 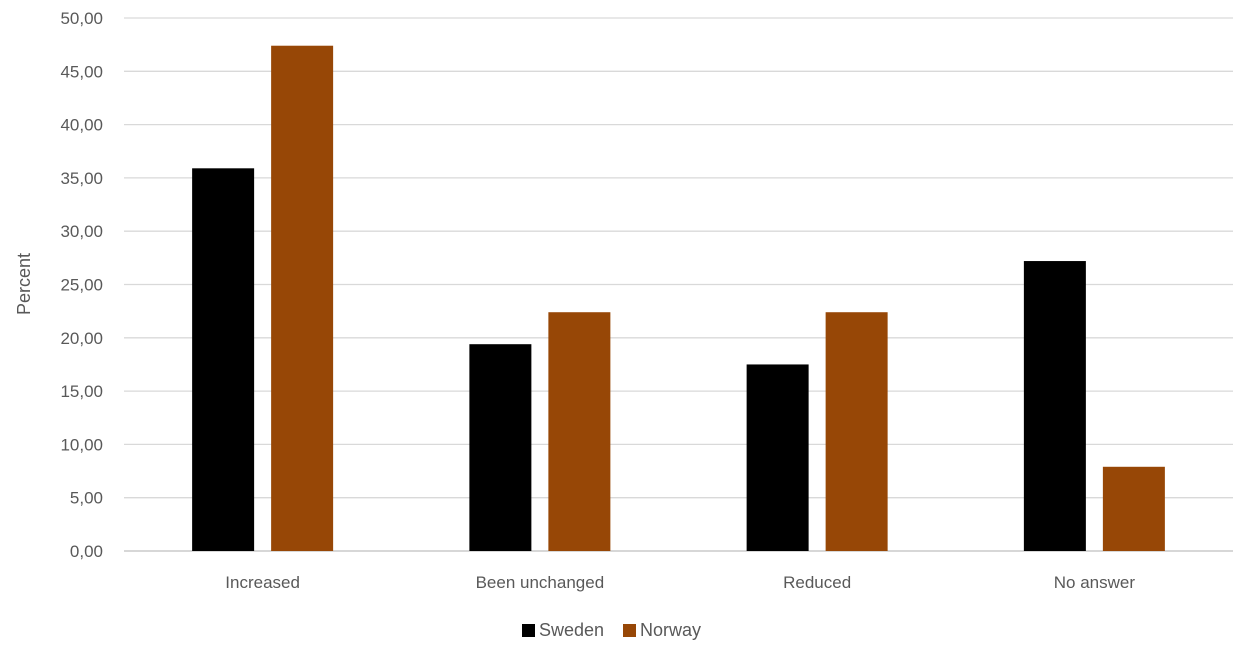 What do you see at coordinates (540, 582) in the screenshot?
I see `x-tick-label: Been unchanged` at bounding box center [540, 582].